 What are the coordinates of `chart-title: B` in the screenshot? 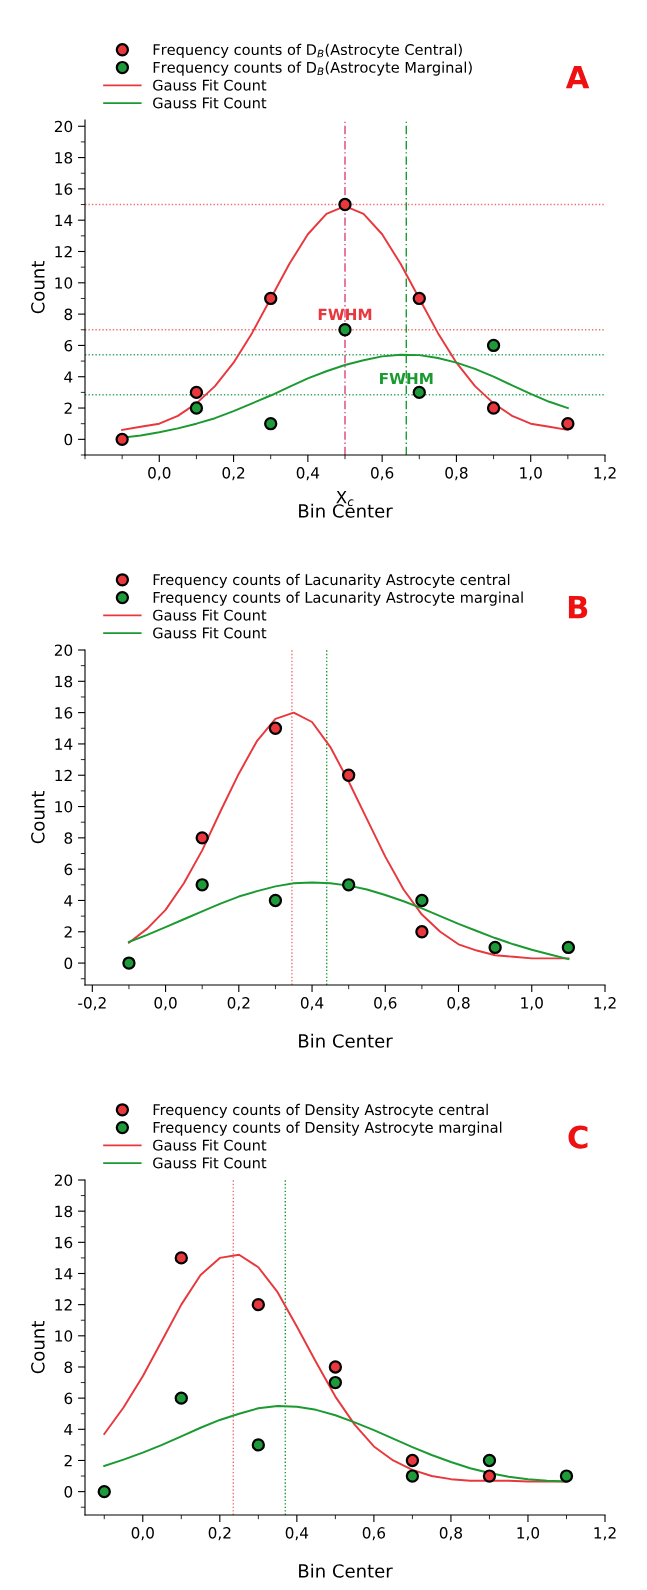 It's located at (578, 607).